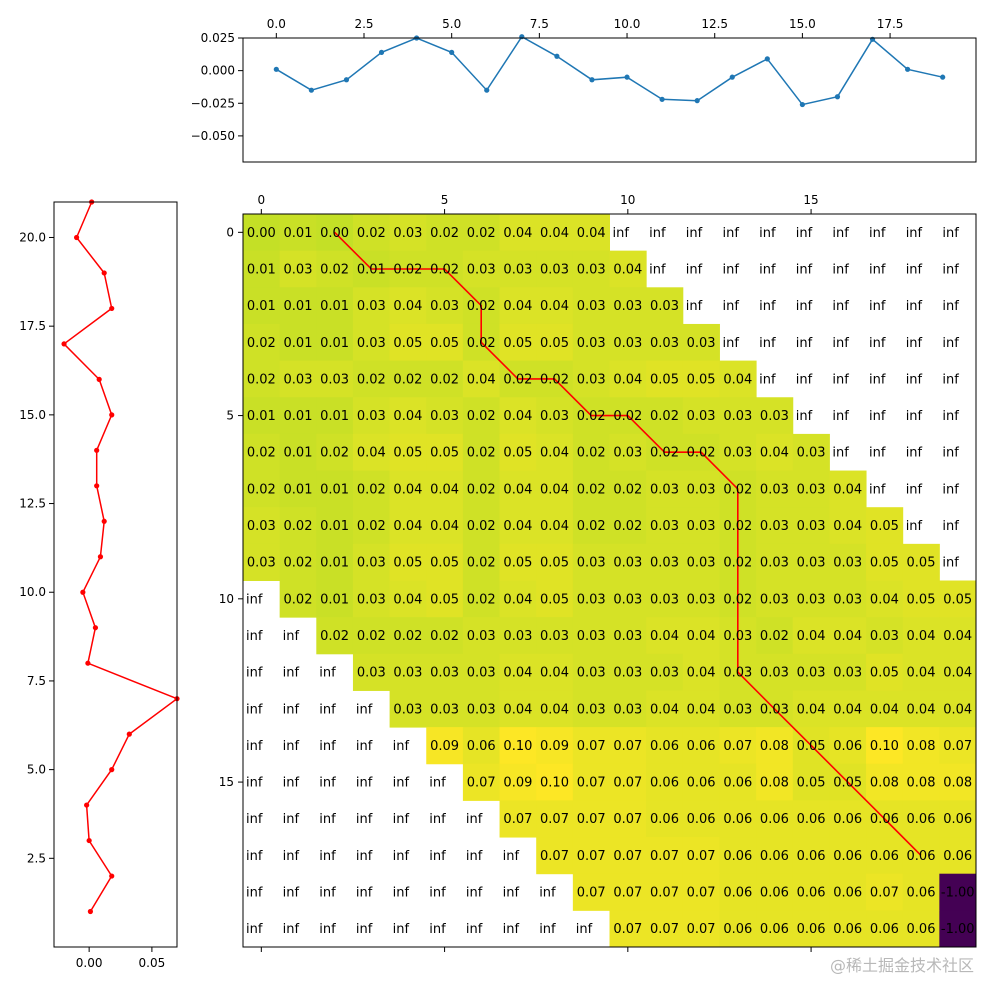 This screenshot has width=1000, height=1000. What do you see at coordinates (444, 599) in the screenshot?
I see `heatmap-cell-label: 0.05` at bounding box center [444, 599].